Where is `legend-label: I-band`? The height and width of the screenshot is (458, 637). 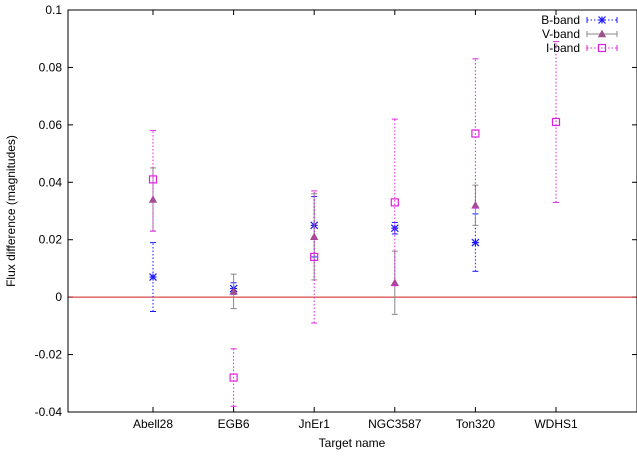
legend-label: I-band is located at coordinates (563, 48).